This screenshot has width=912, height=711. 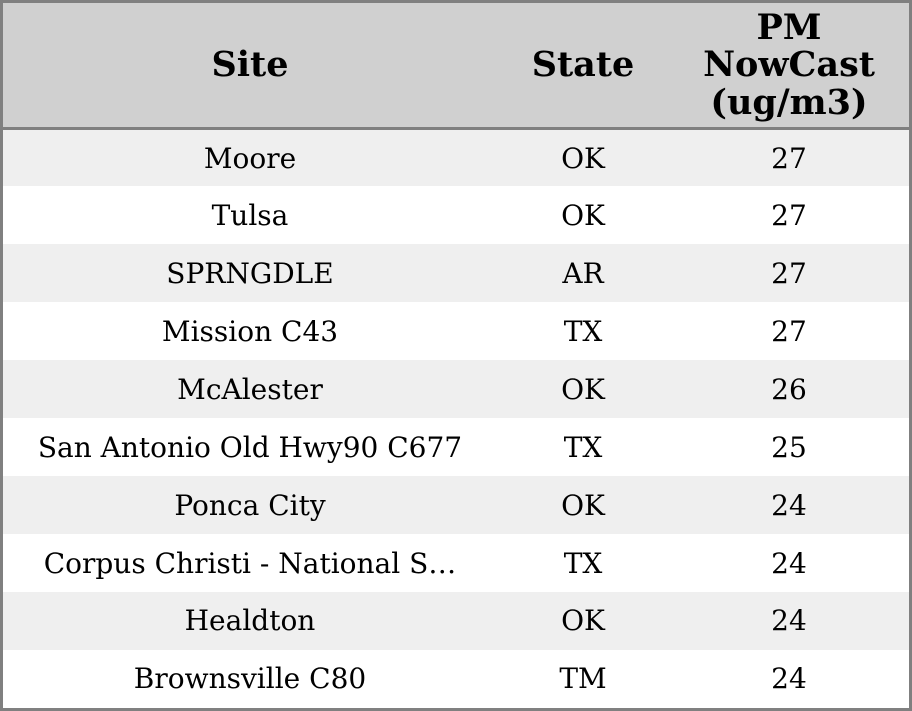 What do you see at coordinates (250, 273) in the screenshot?
I see `site-cell: SPRNGDLE` at bounding box center [250, 273].